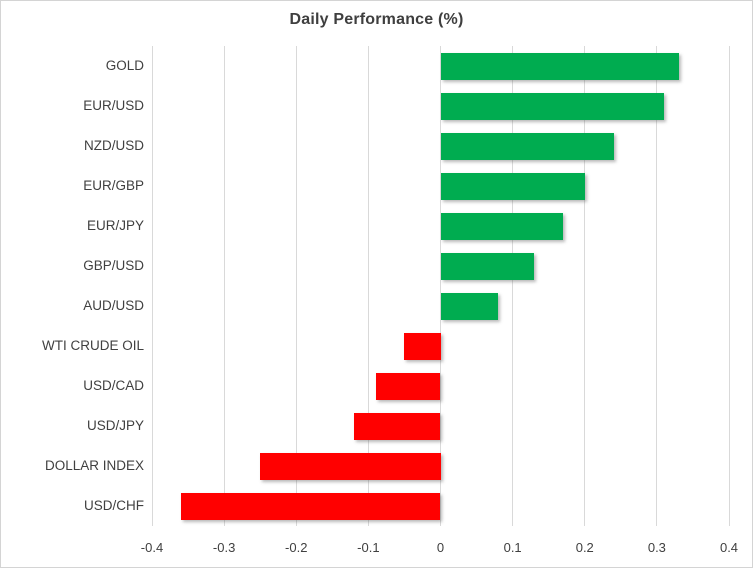 This screenshot has height=568, width=753. I want to click on x-tick-label--0.4: -0.4, so click(152, 547).